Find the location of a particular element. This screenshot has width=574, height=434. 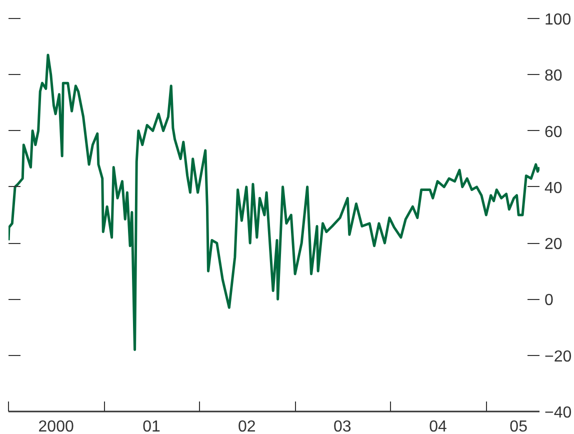

y-tick-label: 0 is located at coordinates (549, 301).